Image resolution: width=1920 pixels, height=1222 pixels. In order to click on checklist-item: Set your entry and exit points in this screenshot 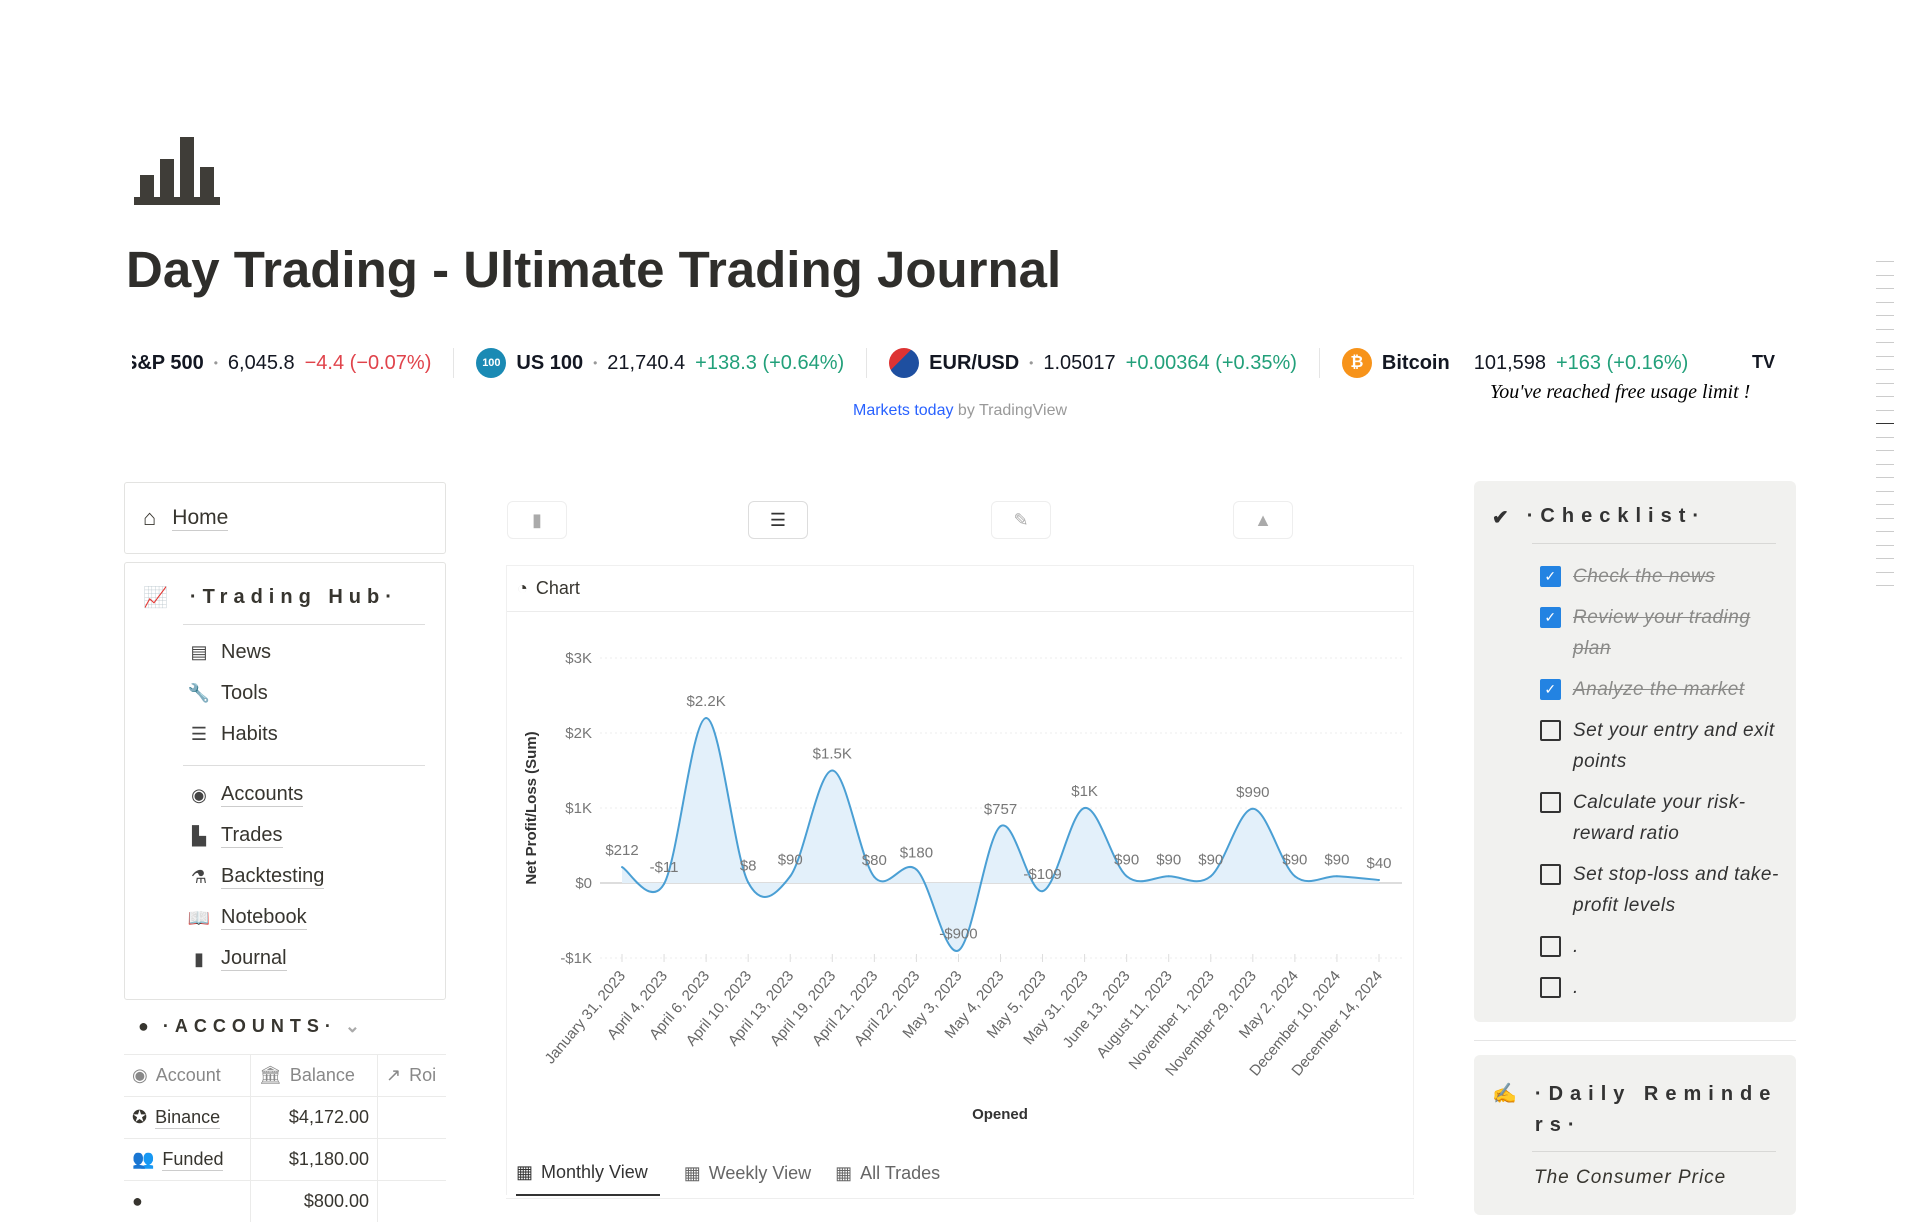, I will do `click(1665, 746)`.